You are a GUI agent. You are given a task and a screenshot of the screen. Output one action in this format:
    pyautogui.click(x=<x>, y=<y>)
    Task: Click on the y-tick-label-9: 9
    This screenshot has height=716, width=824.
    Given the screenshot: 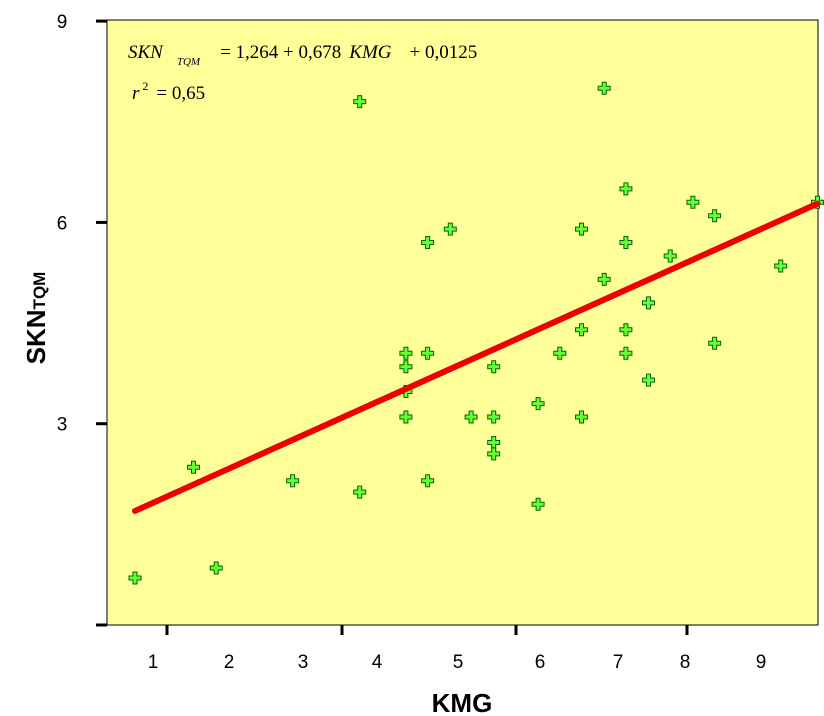 What is the action you would take?
    pyautogui.click(x=62, y=22)
    